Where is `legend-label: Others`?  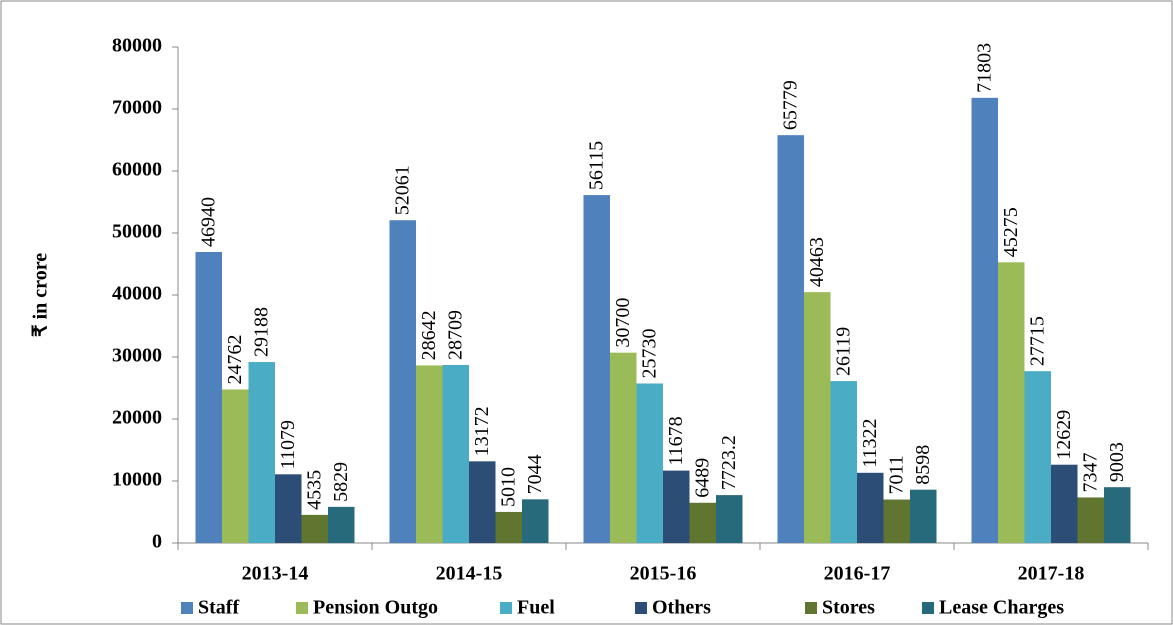
legend-label: Others is located at coordinates (681, 608).